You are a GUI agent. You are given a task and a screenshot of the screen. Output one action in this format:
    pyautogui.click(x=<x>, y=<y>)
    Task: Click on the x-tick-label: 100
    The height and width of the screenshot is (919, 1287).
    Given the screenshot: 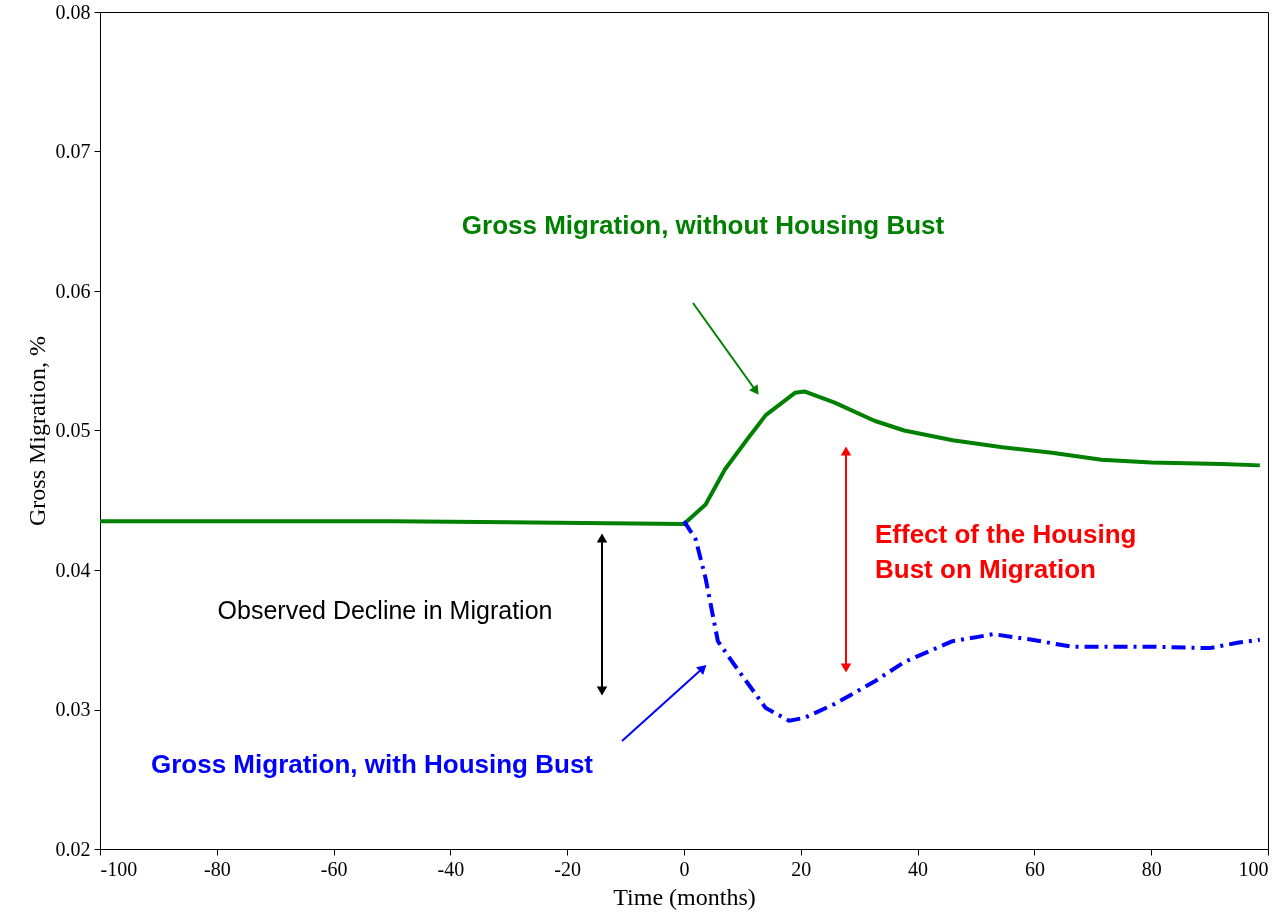 What is the action you would take?
    pyautogui.click(x=1253, y=868)
    